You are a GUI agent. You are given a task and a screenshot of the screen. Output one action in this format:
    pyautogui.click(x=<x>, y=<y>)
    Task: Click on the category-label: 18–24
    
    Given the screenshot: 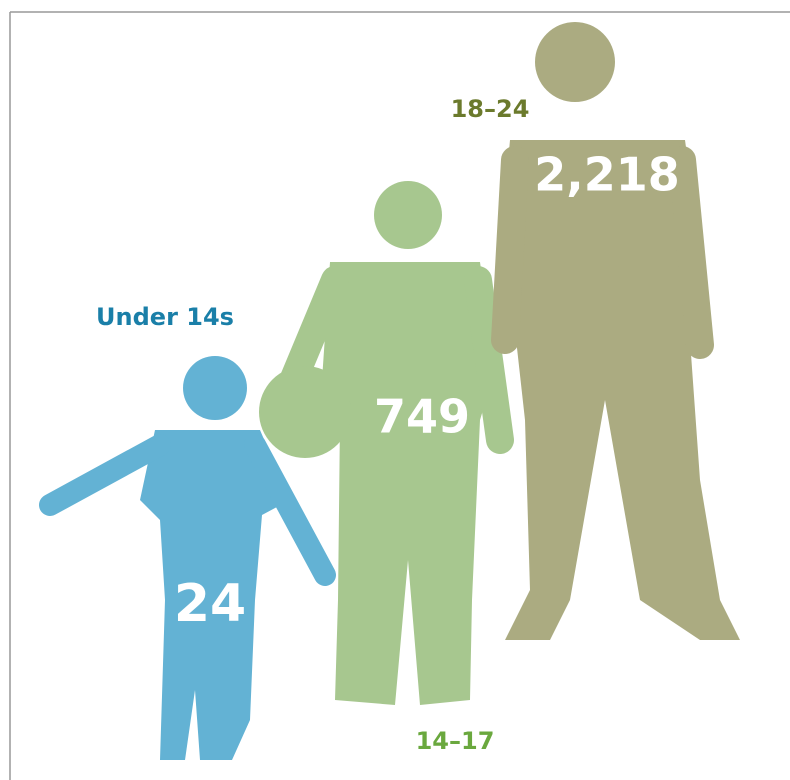 What is the action you would take?
    pyautogui.click(x=490, y=109)
    